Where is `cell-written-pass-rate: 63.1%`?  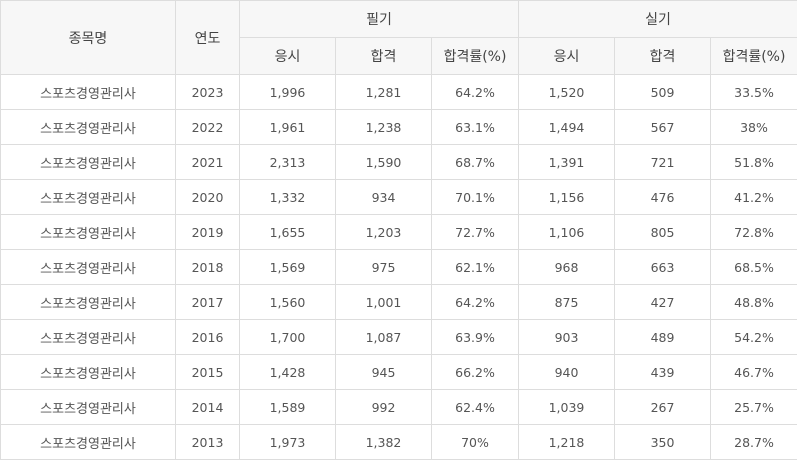 cell-written-pass-rate: 63.1% is located at coordinates (475, 127).